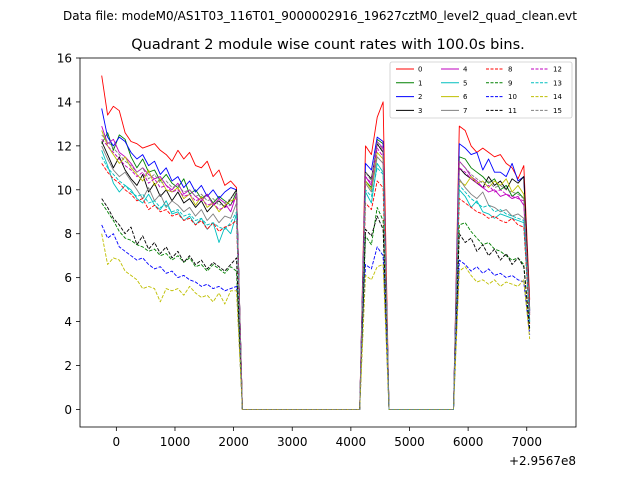 This screenshot has height=480, width=640. Describe the element at coordinates (64, 59) in the screenshot. I see `y-tick-label: 16` at that location.